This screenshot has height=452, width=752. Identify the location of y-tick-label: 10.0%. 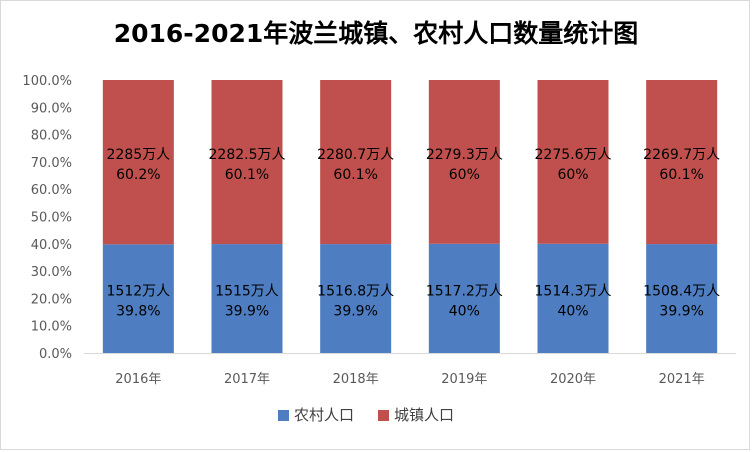
(51, 327).